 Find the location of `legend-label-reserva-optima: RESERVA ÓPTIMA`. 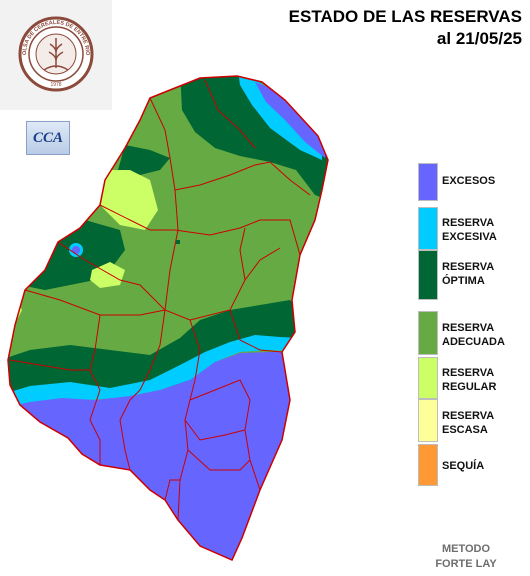

legend-label-reserva-optima: RESERVA ÓPTIMA is located at coordinates (468, 274).